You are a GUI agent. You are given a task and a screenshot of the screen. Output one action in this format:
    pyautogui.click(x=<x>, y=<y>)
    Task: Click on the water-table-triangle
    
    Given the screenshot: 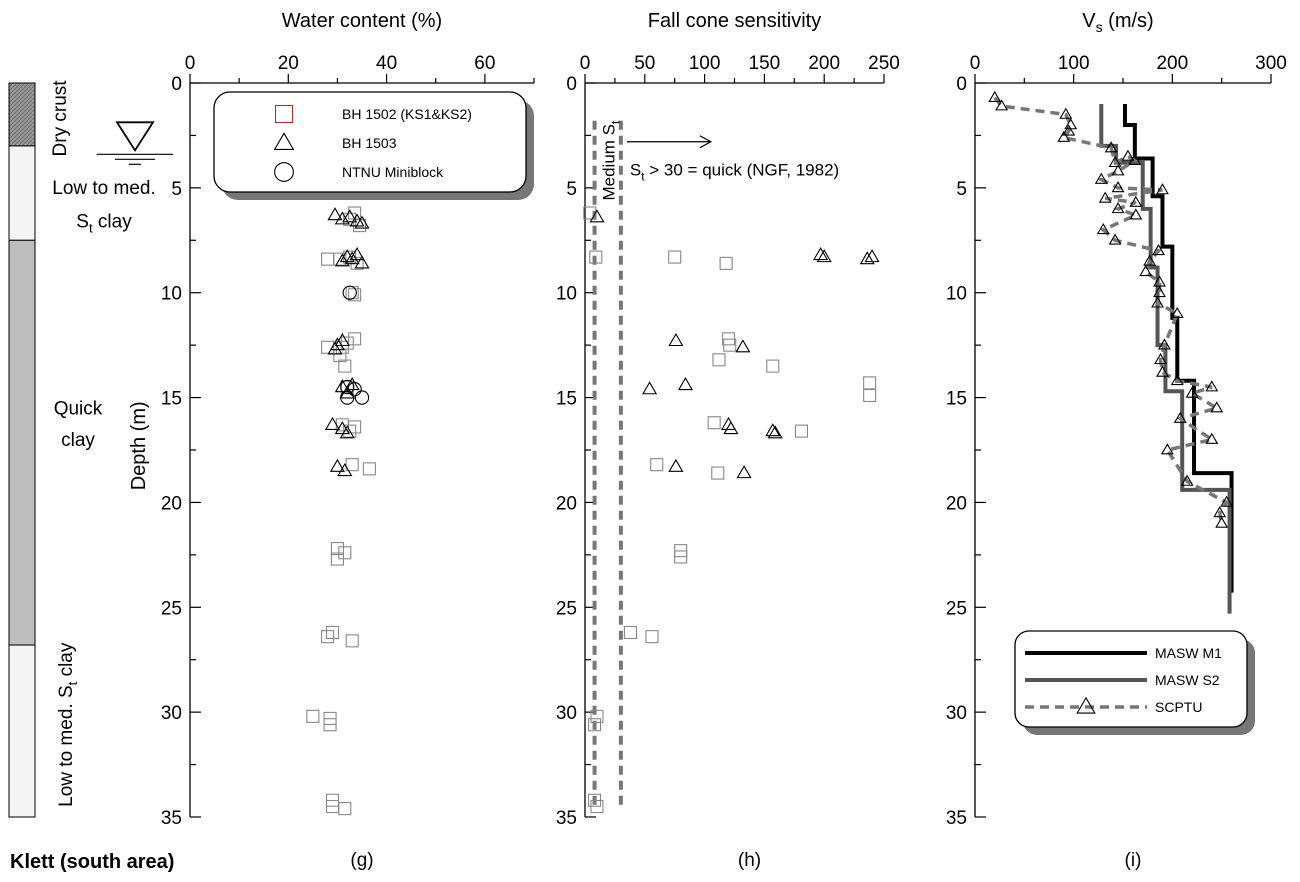 What is the action you would take?
    pyautogui.click(x=135, y=136)
    